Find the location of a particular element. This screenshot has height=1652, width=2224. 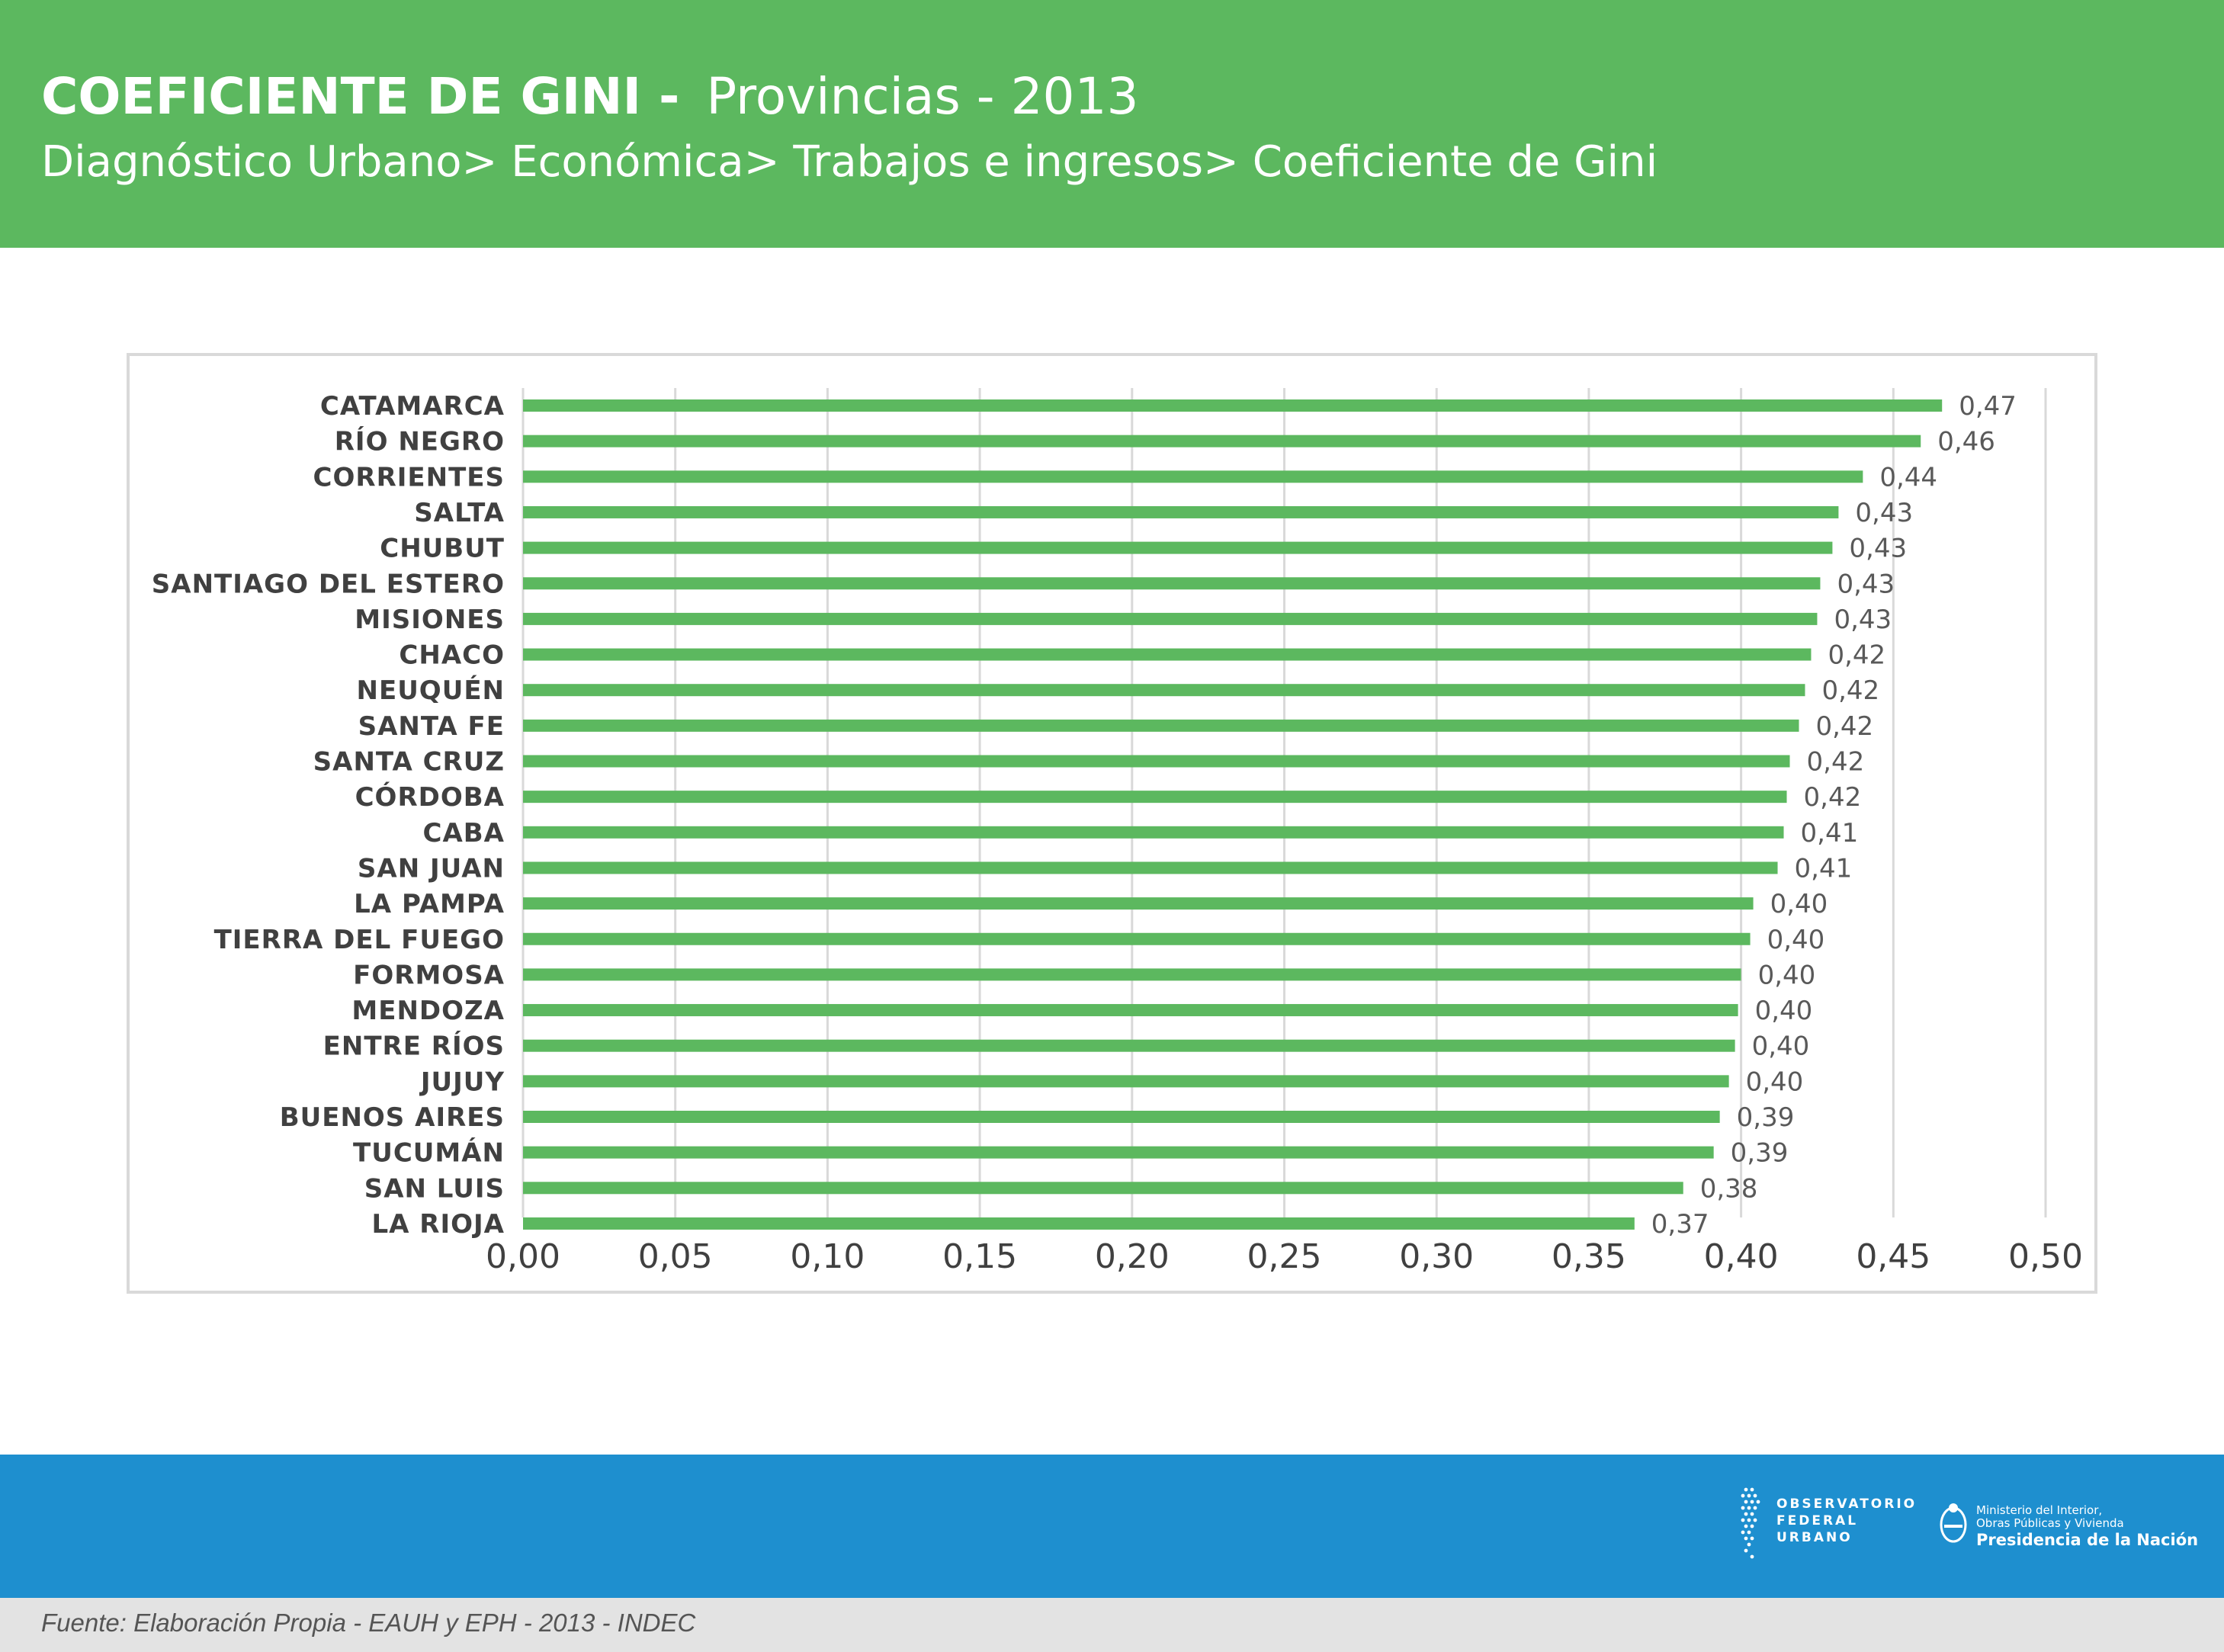

category-label: SAN JUAN is located at coordinates (431, 868).